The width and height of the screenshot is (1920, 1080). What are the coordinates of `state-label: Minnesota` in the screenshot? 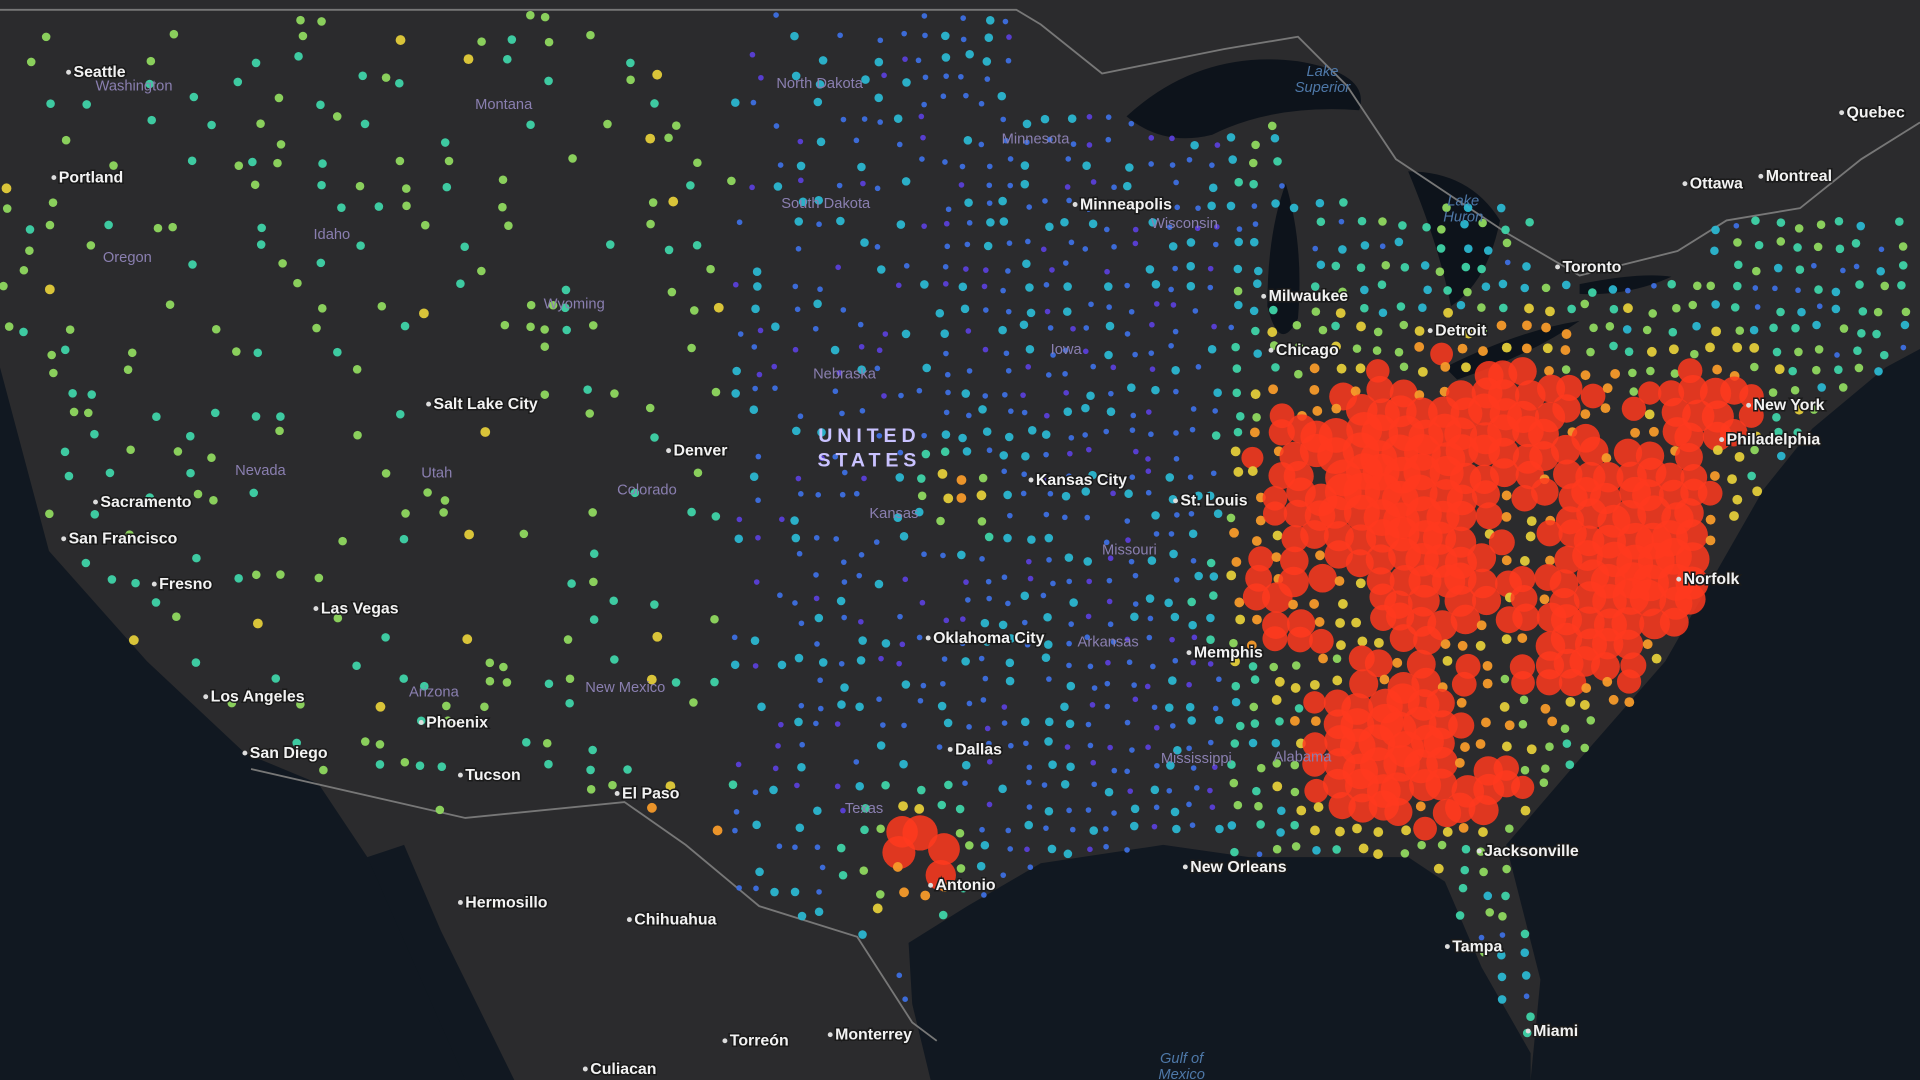 It's located at (1036, 139).